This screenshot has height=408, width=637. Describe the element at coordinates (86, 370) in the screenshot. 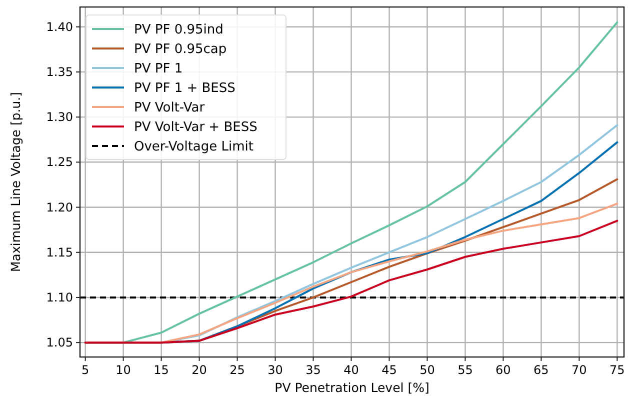

I see `x-tick-label: 5` at that location.